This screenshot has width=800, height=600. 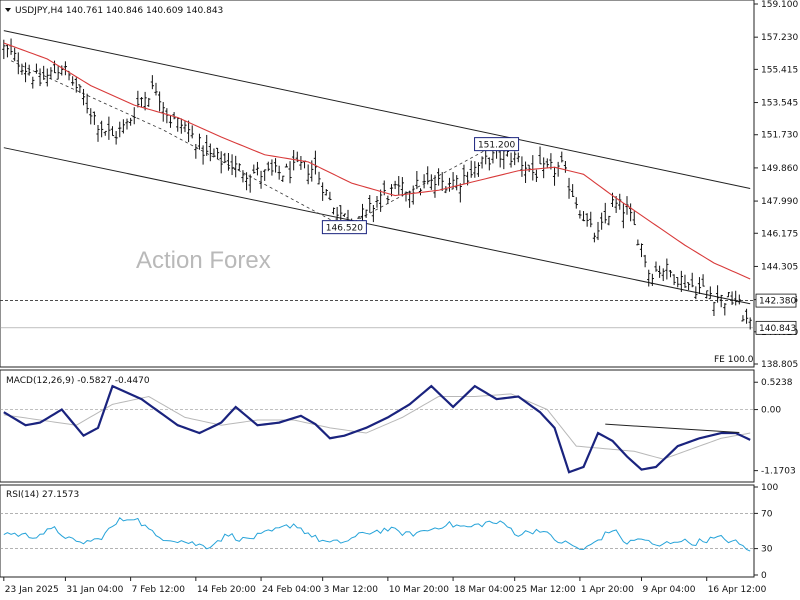 What do you see at coordinates (779, 136) in the screenshot?
I see `price-tick-label: 151.730` at bounding box center [779, 136].